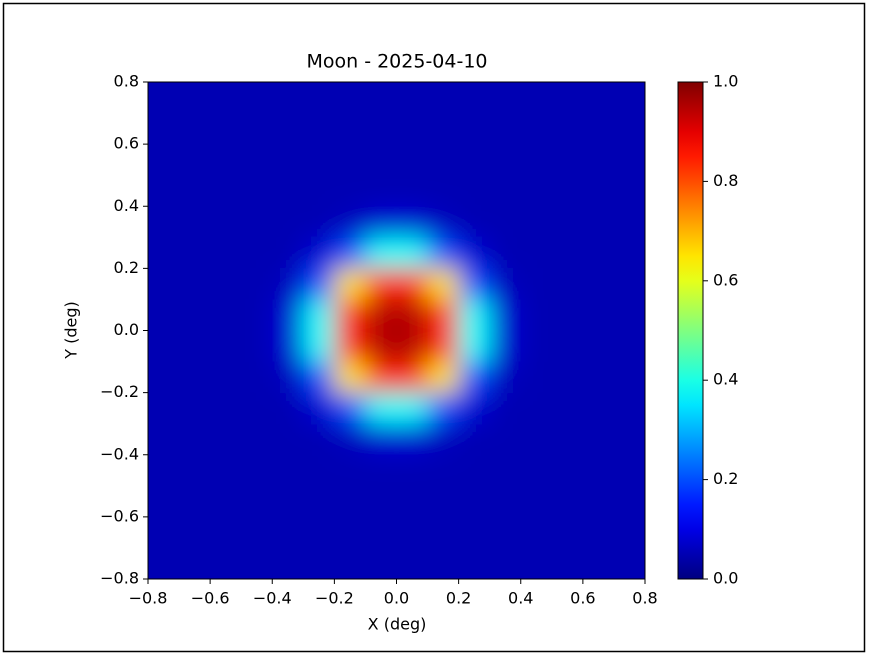 This screenshot has height=655, width=869. I want to click on y-tick-label: −0.8, so click(119, 578).